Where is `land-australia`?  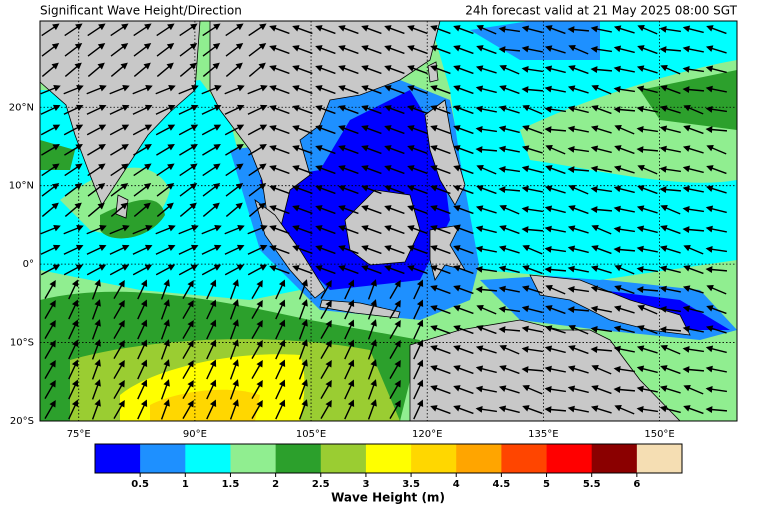
land-australia is located at coordinates (545, 370).